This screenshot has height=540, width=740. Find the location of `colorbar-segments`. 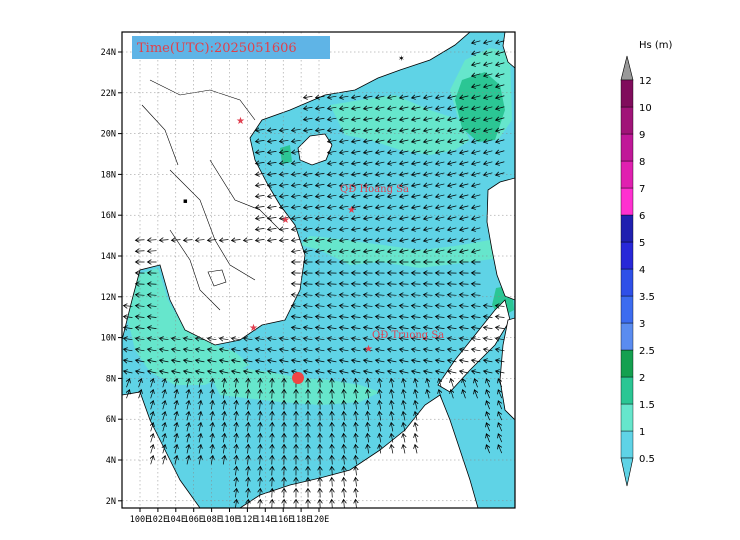

colorbar-segments is located at coordinates (627, 269).